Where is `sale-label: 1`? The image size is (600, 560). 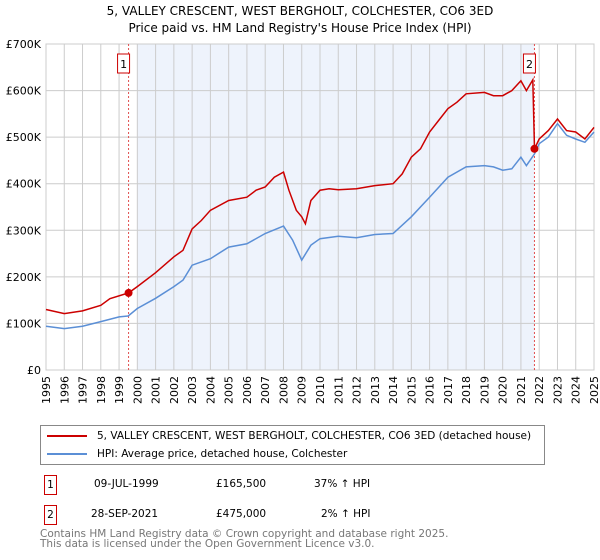 sale-label: 1 is located at coordinates (123, 64).